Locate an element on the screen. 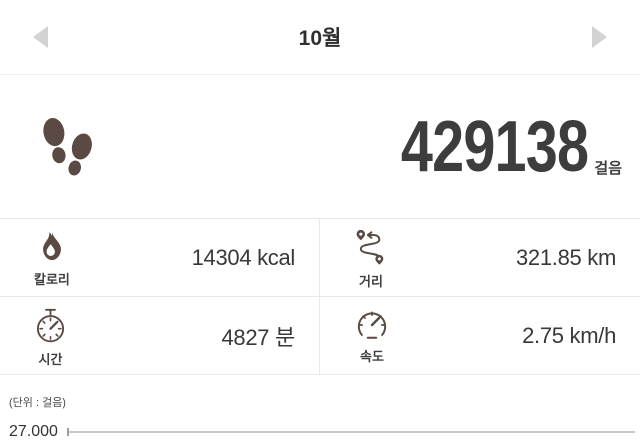  steps-chart-header: (단위 : 걸음) 27.000 is located at coordinates (320, 407).